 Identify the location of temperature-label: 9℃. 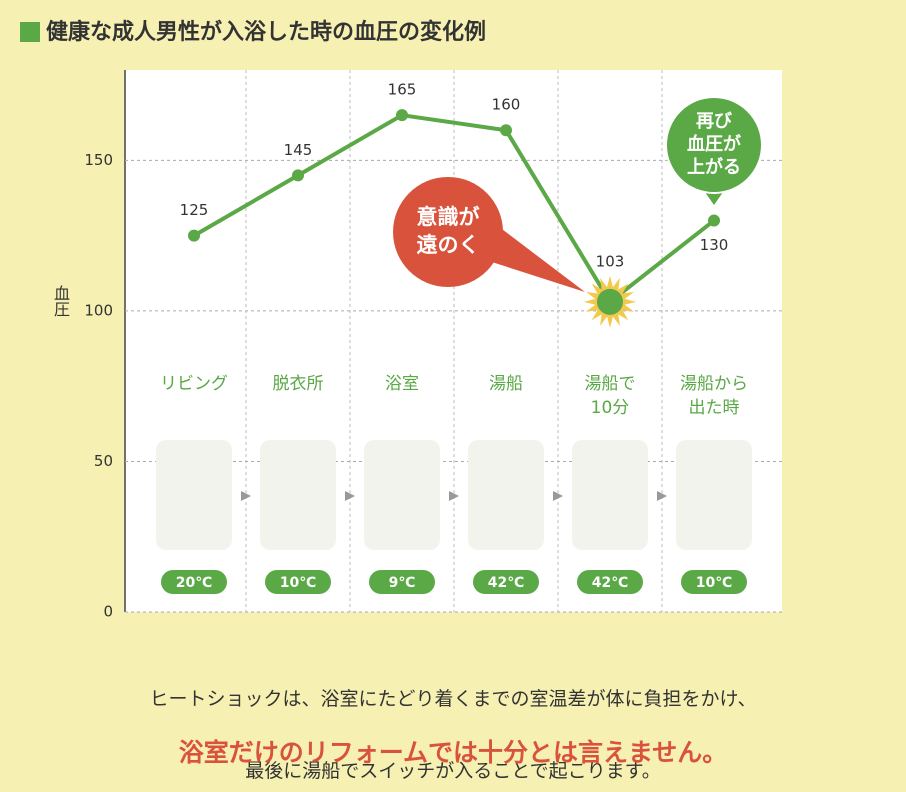
(402, 583).